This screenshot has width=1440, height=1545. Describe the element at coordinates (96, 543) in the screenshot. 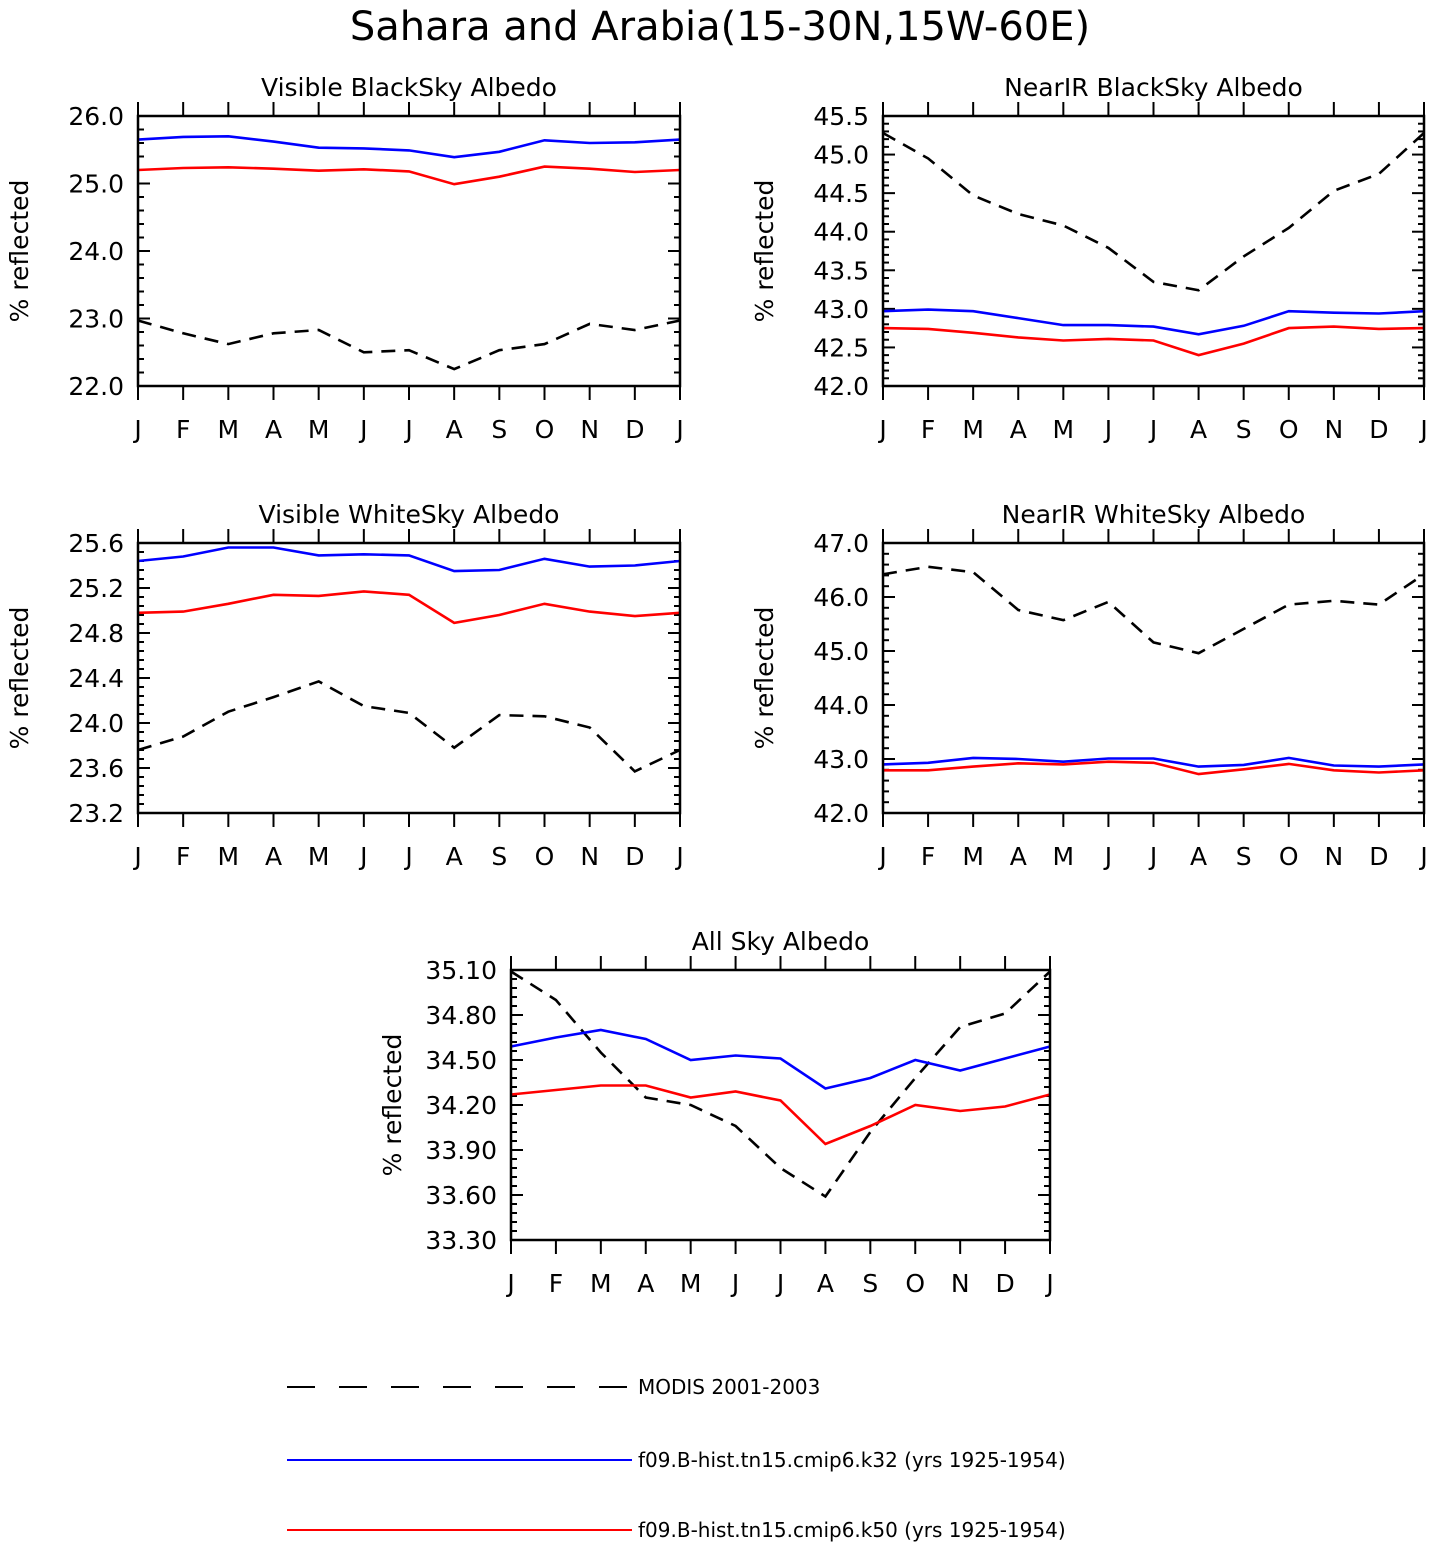

I see `y-tick-label: 25.6` at that location.